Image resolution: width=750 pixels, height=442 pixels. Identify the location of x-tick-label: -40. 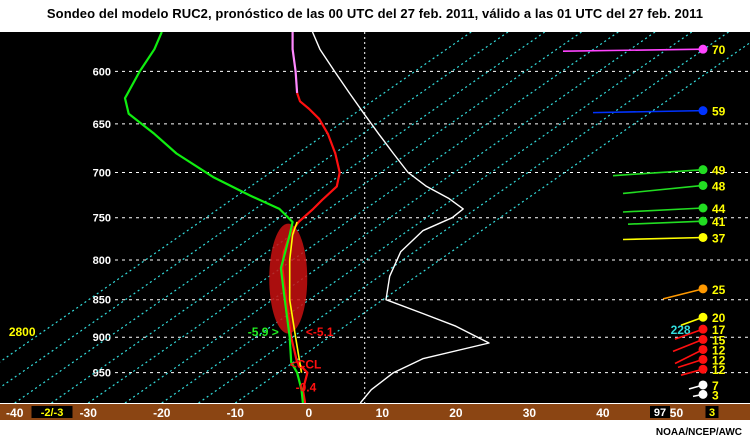
(15, 413).